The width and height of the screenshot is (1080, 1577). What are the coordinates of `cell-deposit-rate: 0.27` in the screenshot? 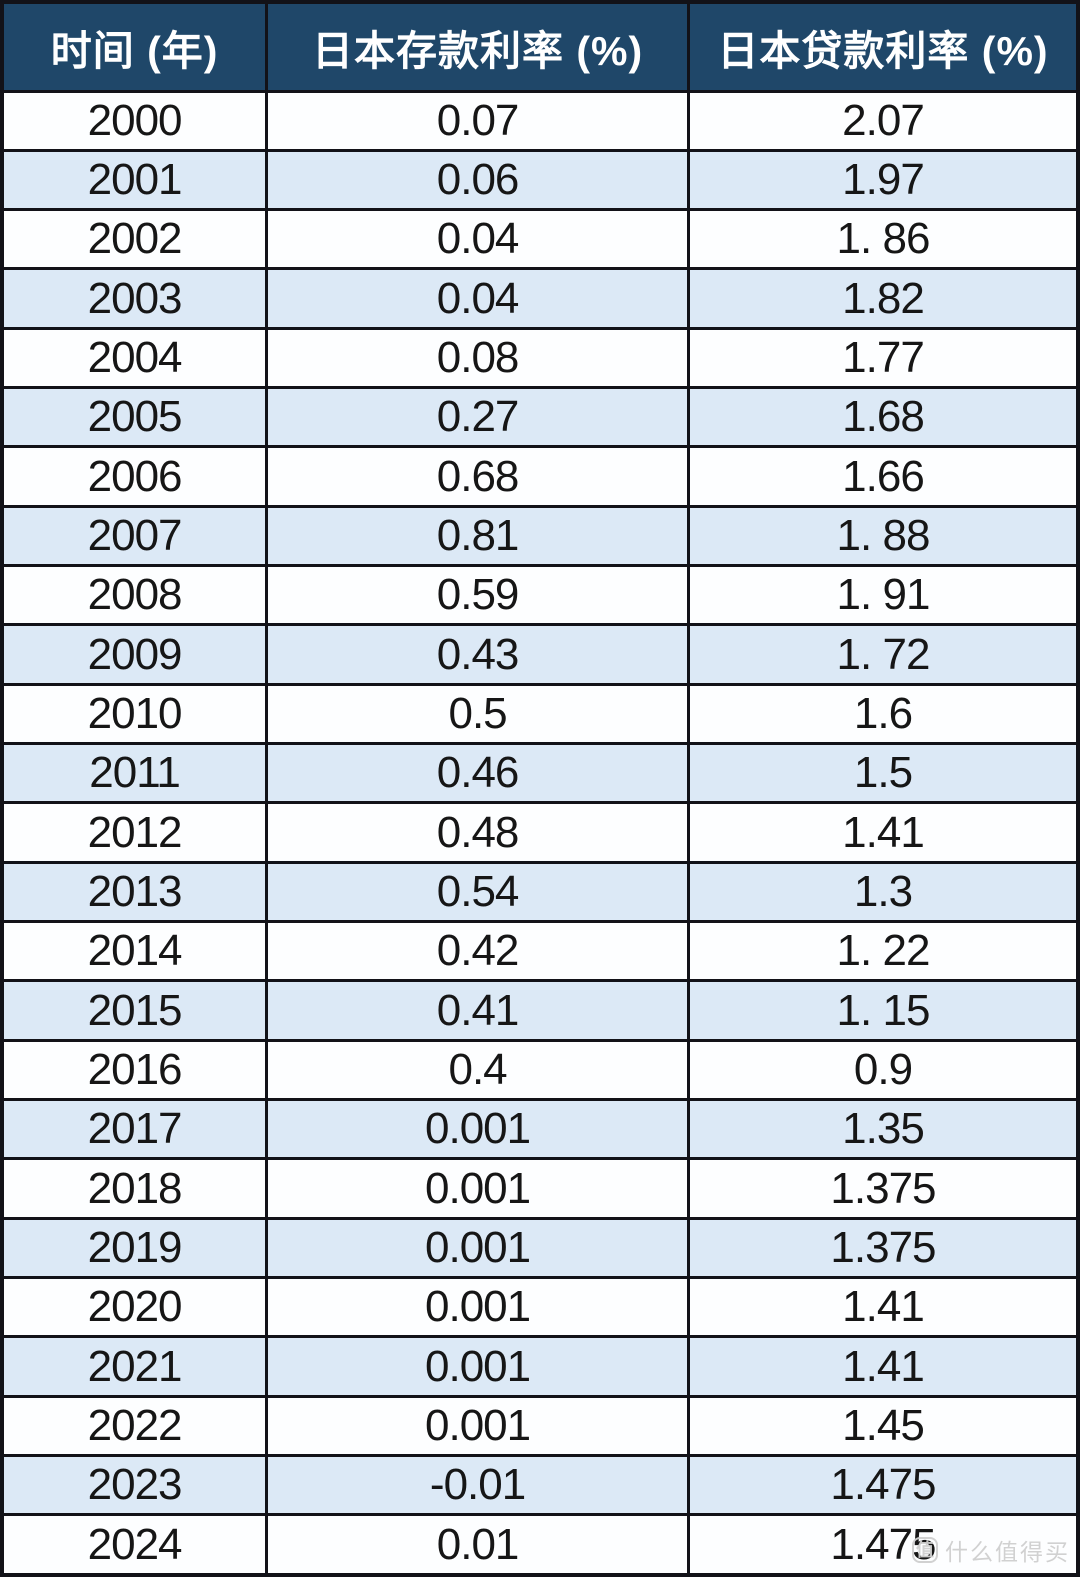 It's located at (477, 417).